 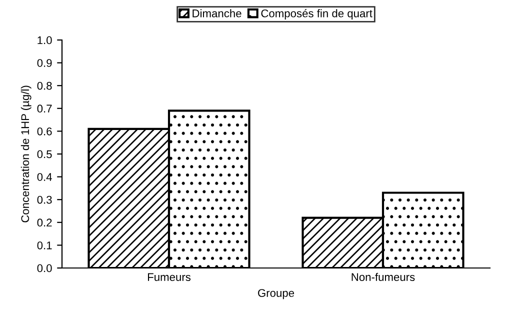 I want to click on x-tick-label: Non-fumeurs, so click(x=383, y=277).